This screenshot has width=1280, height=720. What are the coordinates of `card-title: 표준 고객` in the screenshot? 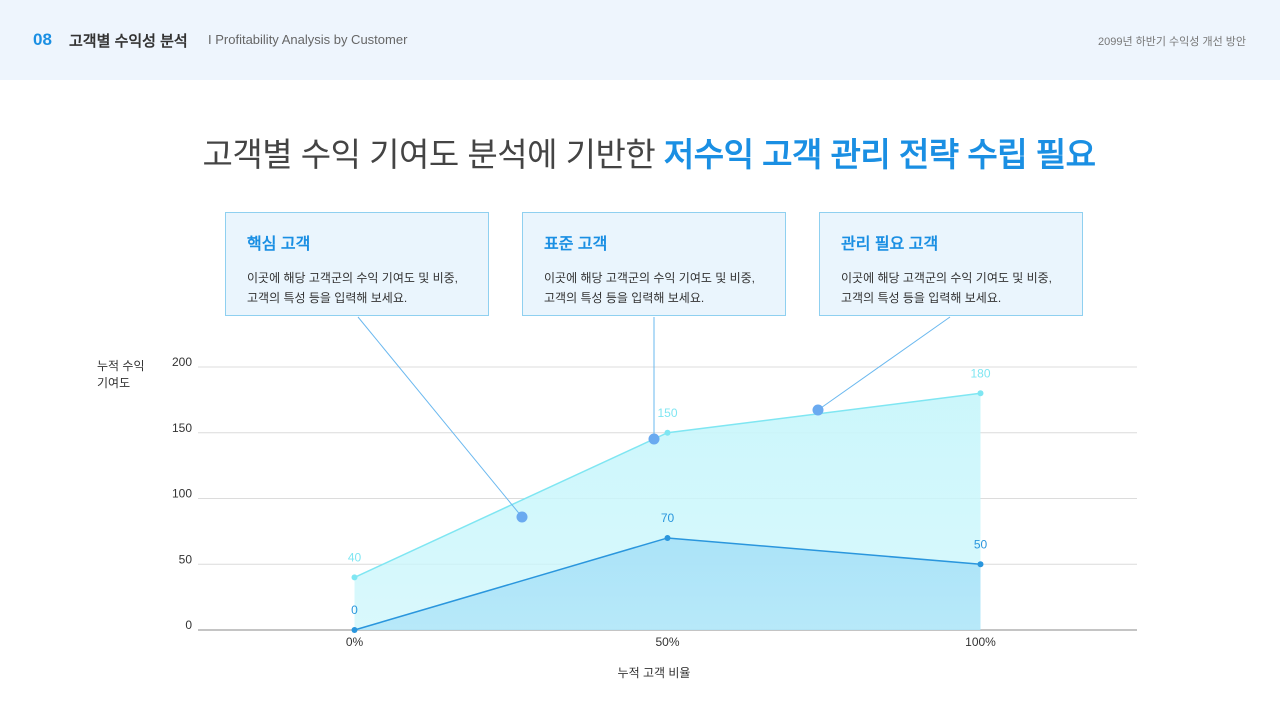 It's located at (576, 244).